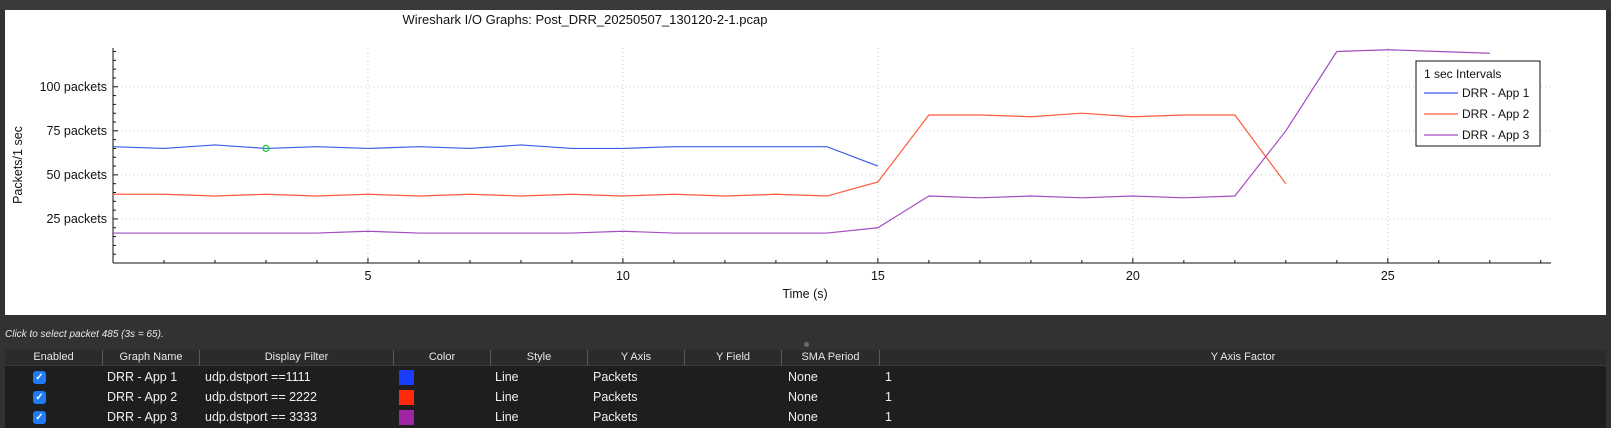 This screenshot has width=1611, height=428. I want to click on x-tick-label: 10, so click(623, 276).